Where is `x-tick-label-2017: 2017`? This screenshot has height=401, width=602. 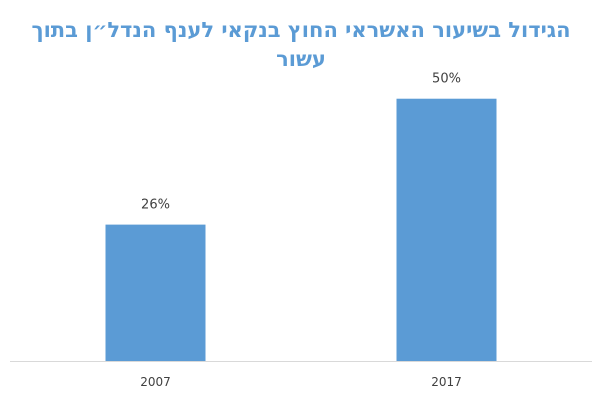
x-tick-label-2017: 2017 is located at coordinates (446, 382).